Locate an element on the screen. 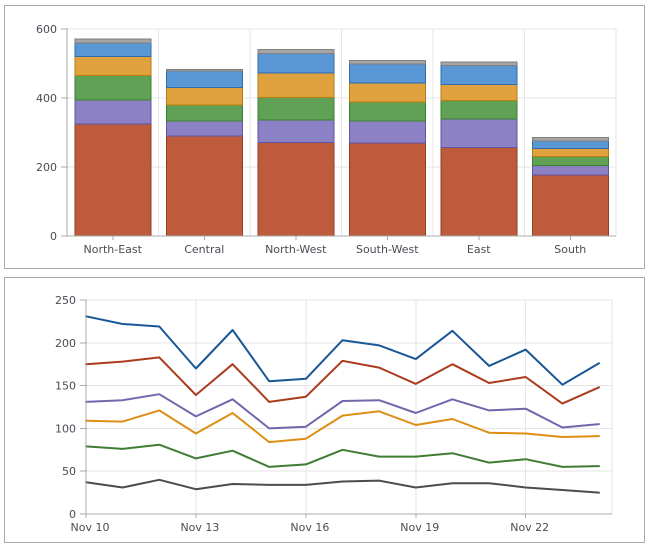  bar-segment-North-East-brown is located at coordinates (113, 180).